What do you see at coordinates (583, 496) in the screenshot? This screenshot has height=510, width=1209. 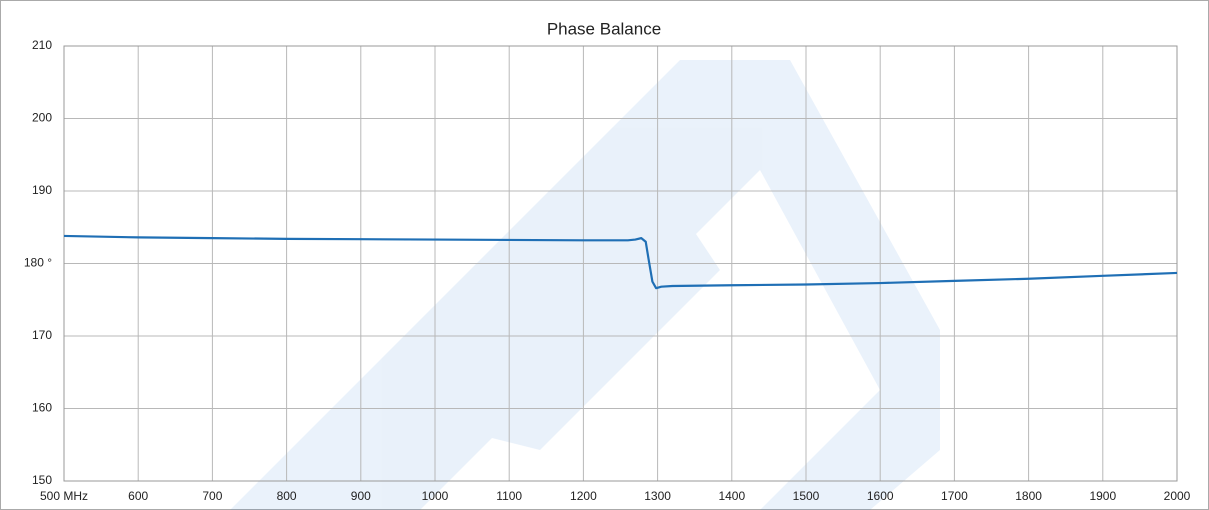 I see `x-tick-label: 1200` at bounding box center [583, 496].